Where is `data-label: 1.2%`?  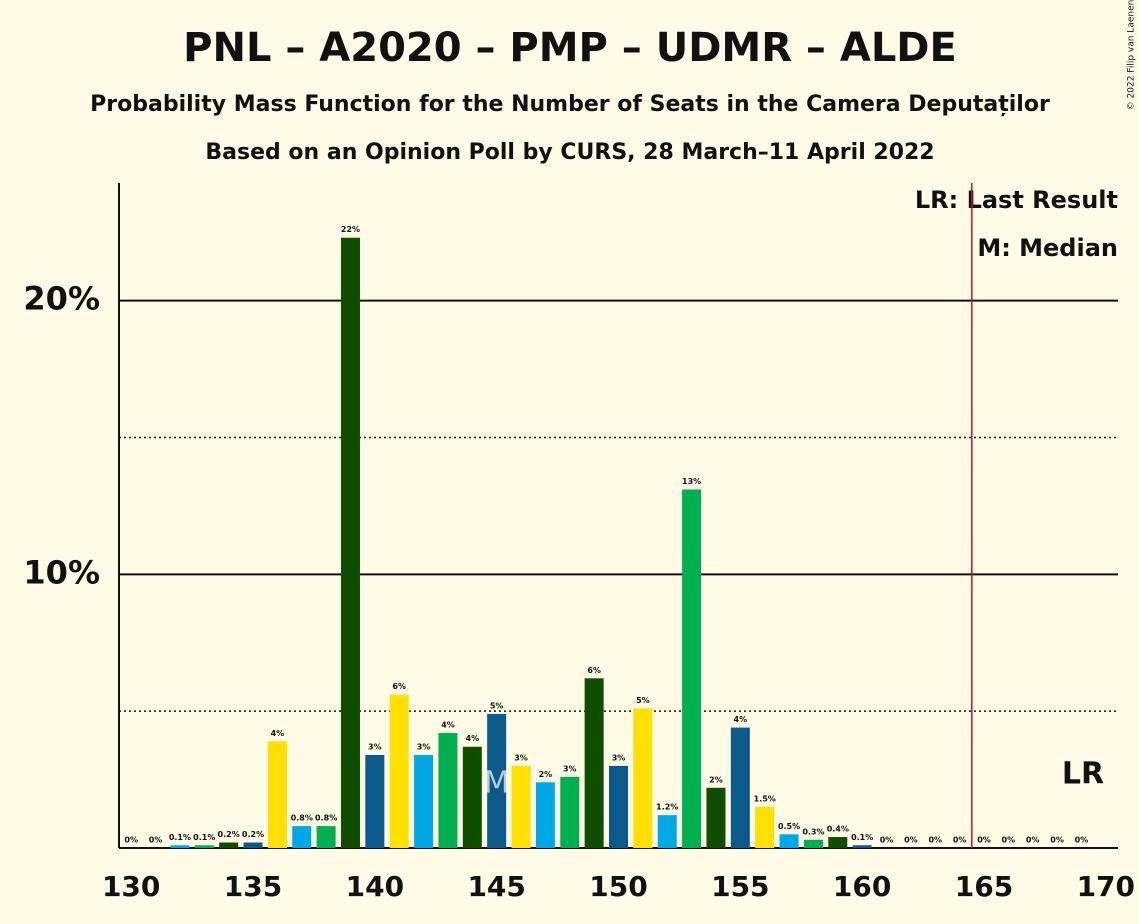 data-label: 1.2% is located at coordinates (667, 807).